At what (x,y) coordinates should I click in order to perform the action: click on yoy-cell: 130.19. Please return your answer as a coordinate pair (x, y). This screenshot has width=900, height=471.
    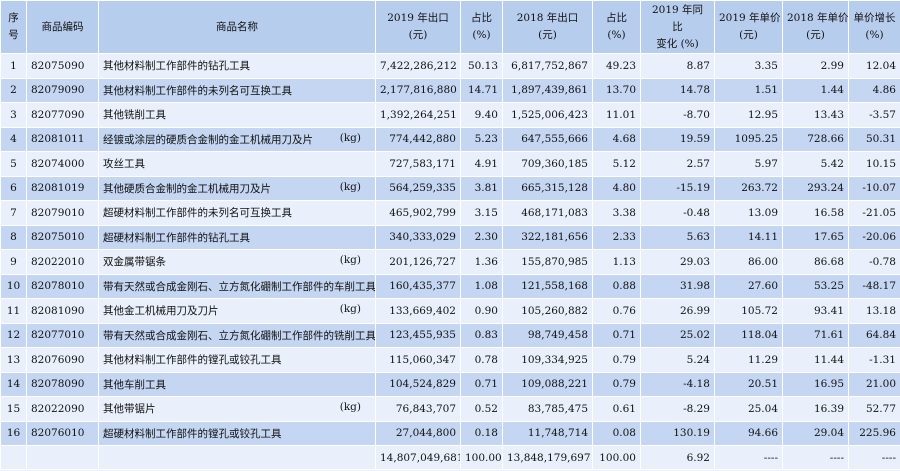
    Looking at the image, I should click on (677, 433).